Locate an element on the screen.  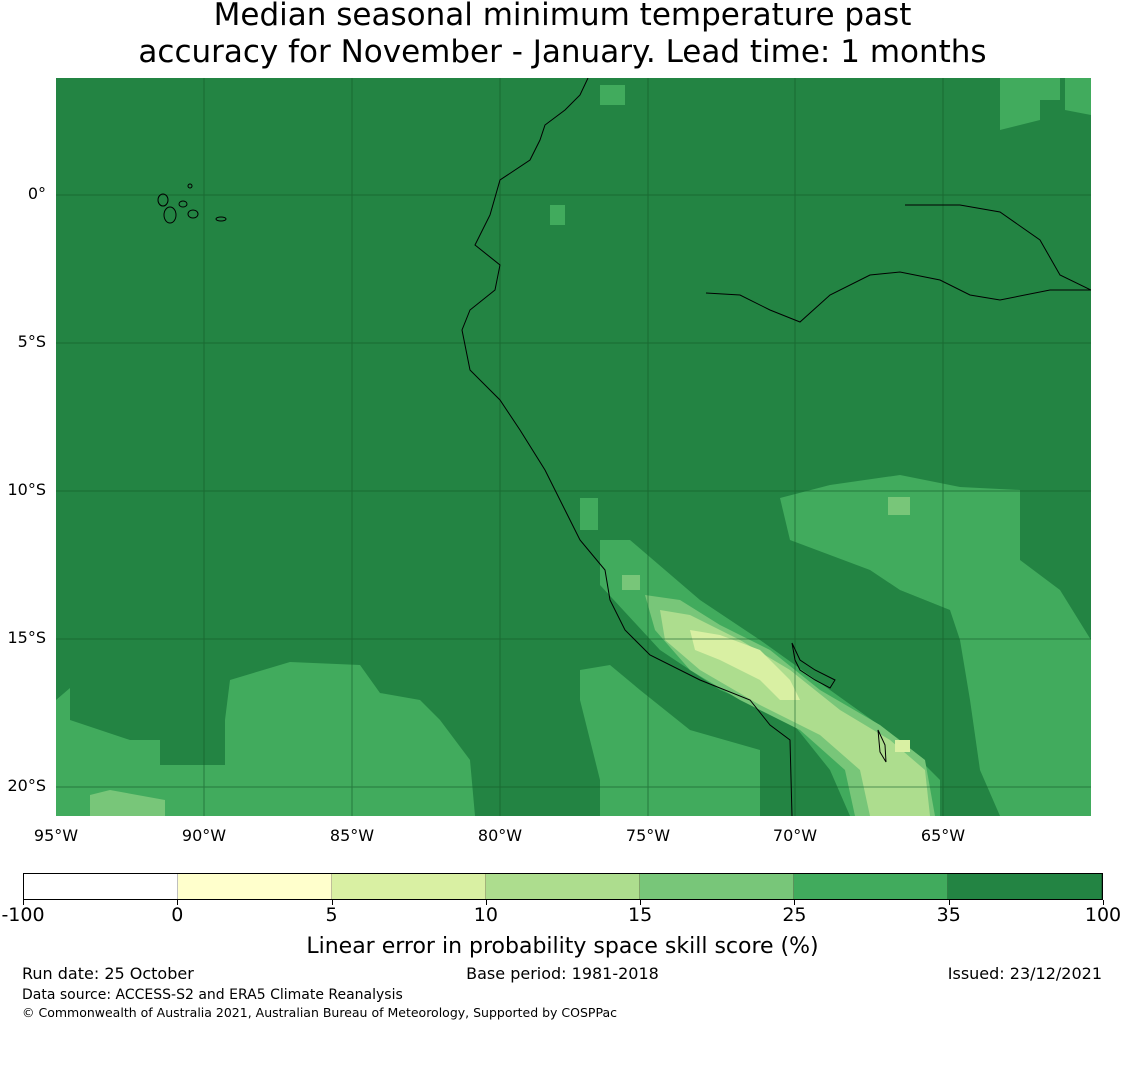
lat-label: 20°S is located at coordinates (26, 785).